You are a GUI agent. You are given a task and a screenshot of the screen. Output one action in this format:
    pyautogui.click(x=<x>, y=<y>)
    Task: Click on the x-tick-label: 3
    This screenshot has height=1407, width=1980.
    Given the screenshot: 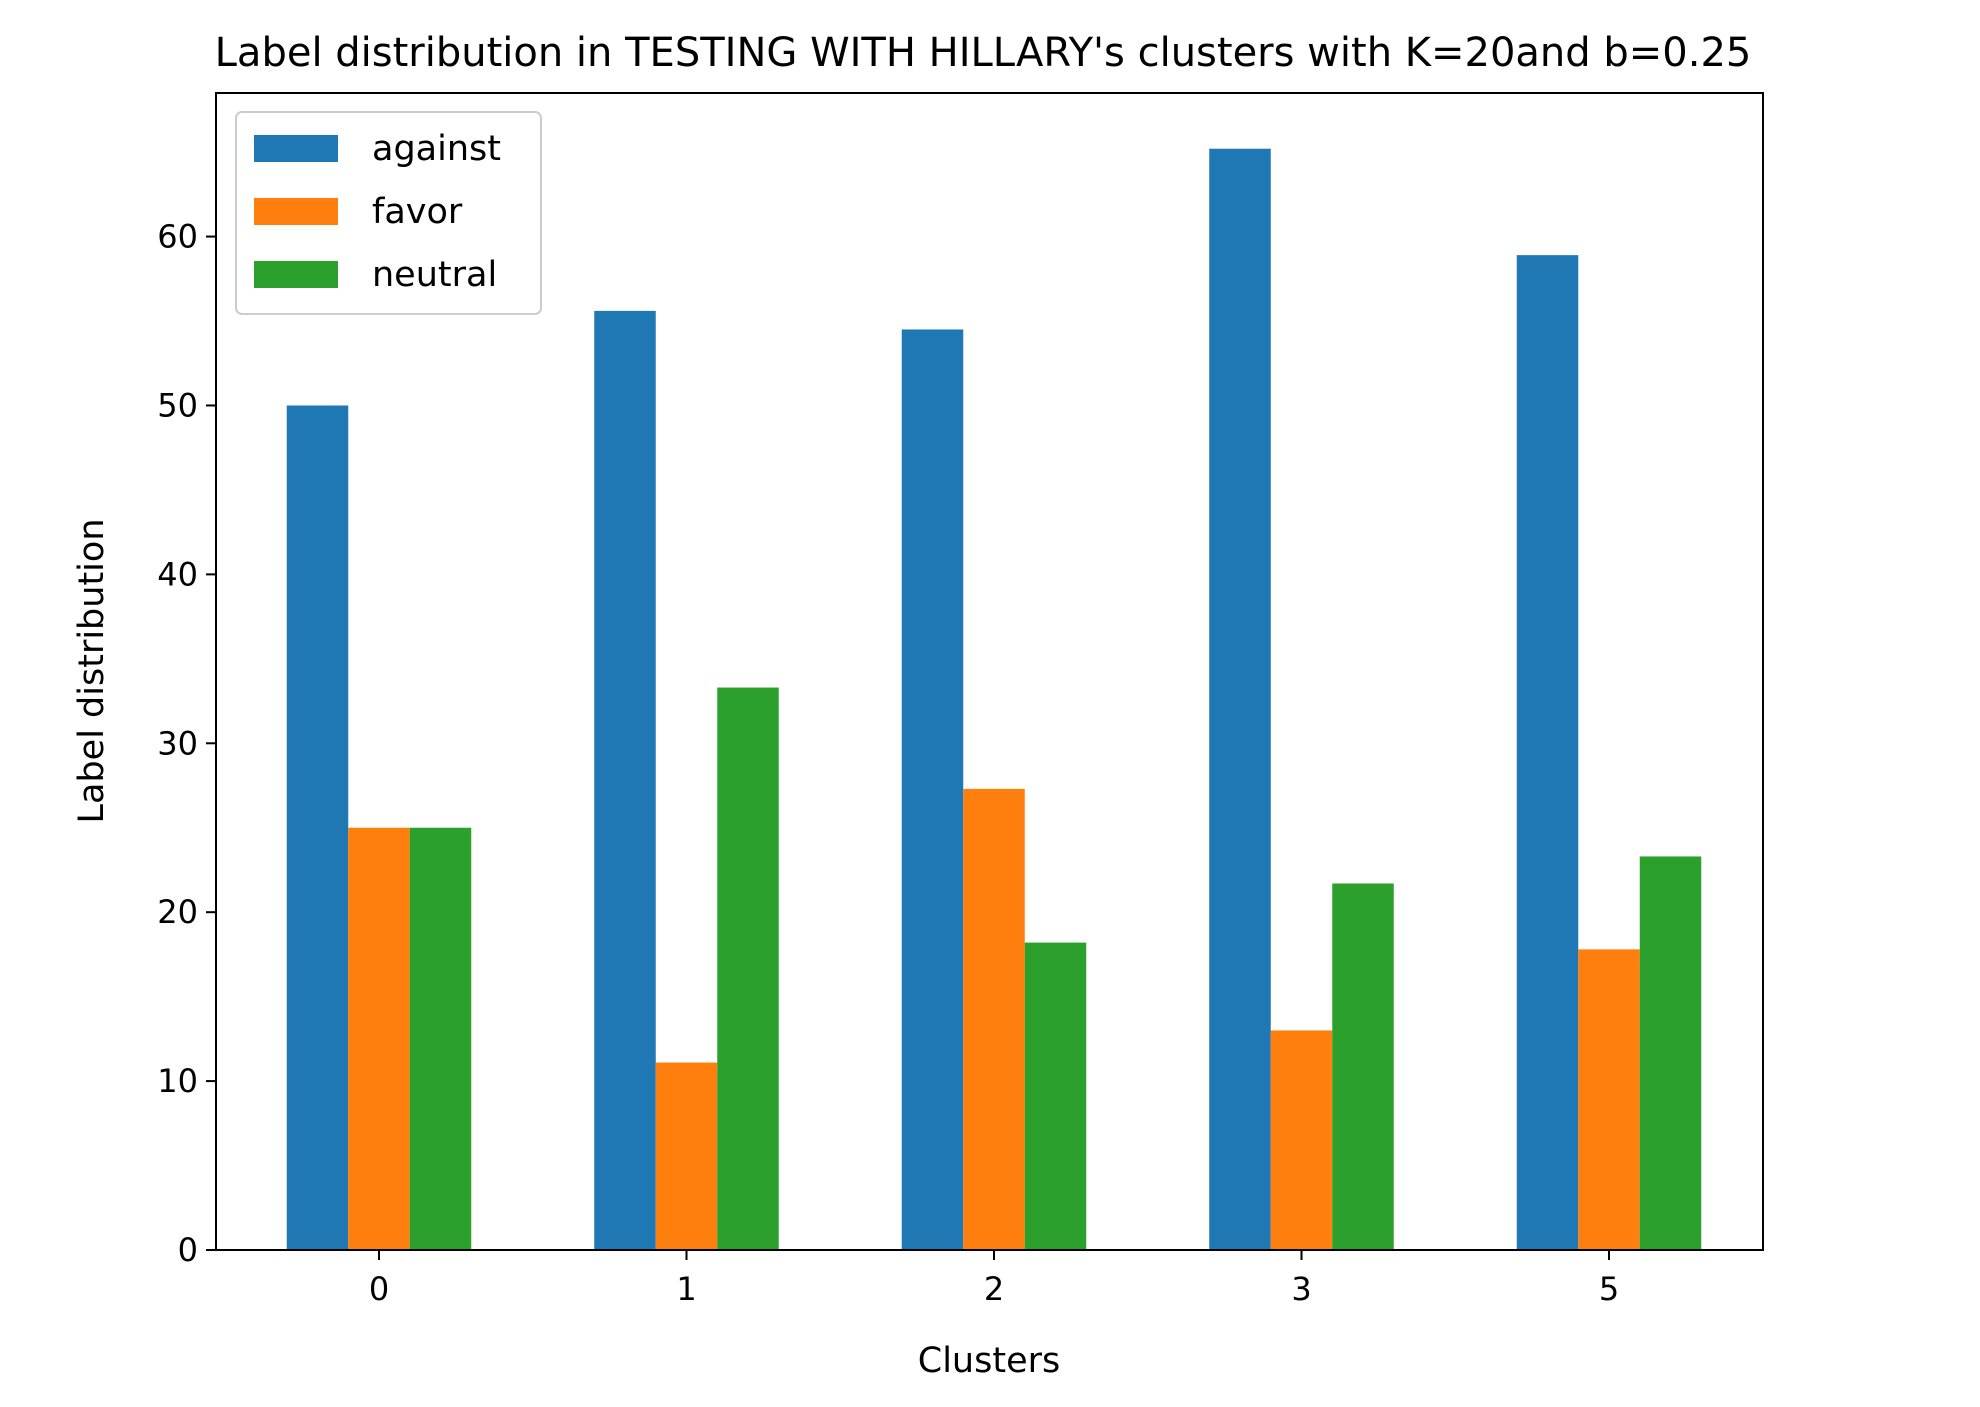 What is the action you would take?
    pyautogui.click(x=1301, y=1289)
    